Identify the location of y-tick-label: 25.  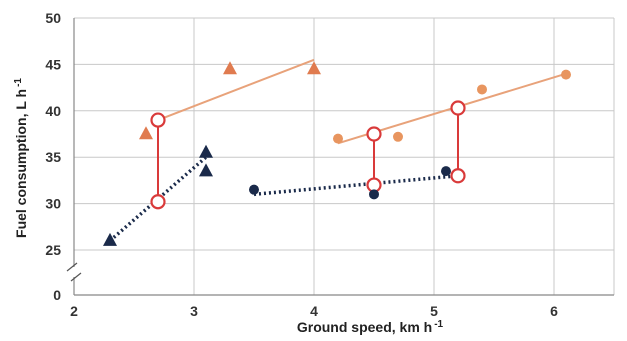
(53, 250).